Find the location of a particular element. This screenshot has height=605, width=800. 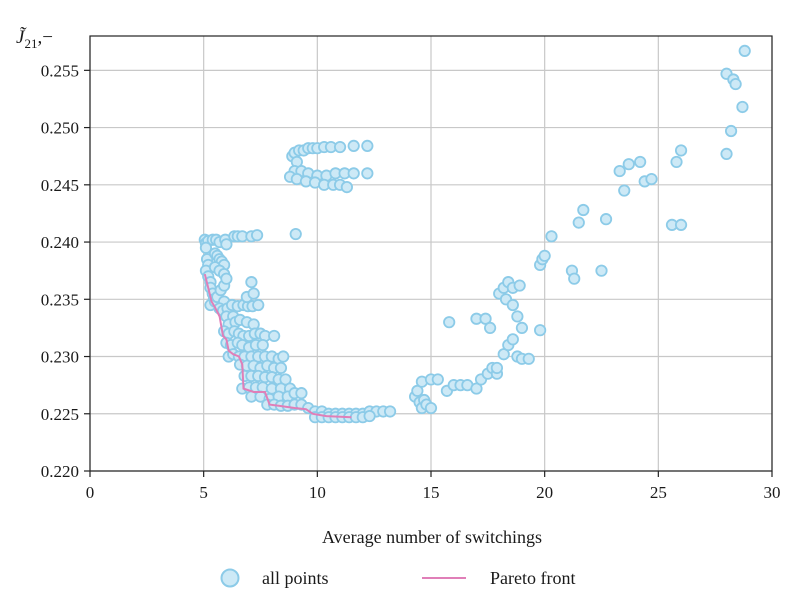

x-tick-label: 15 is located at coordinates (431, 492).